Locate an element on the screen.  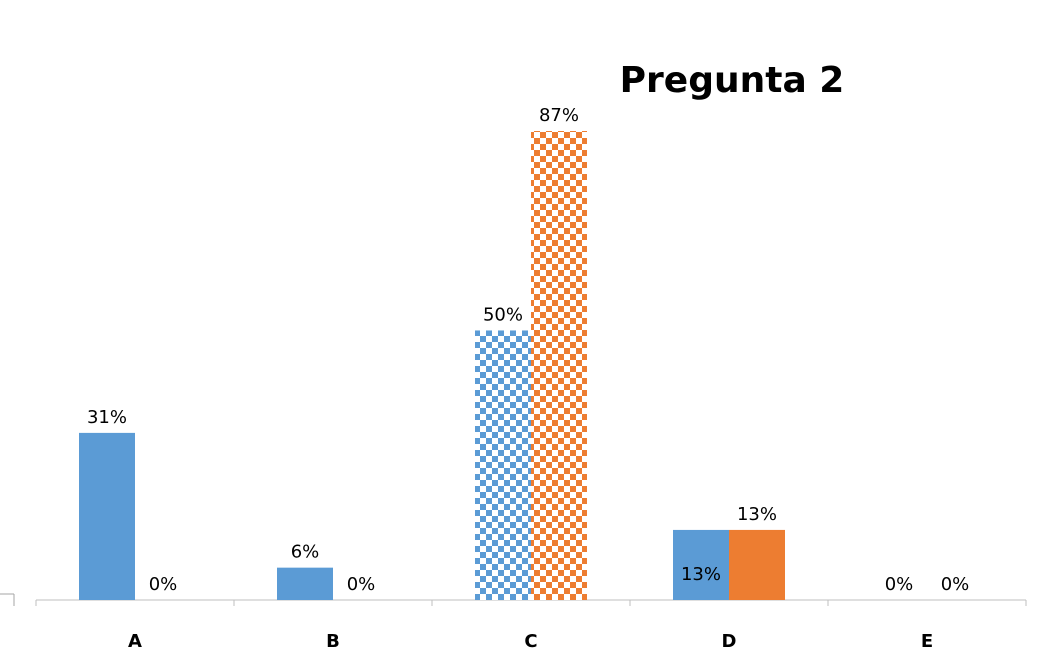
data-label-series-2-c: 87% is located at coordinates (559, 115).